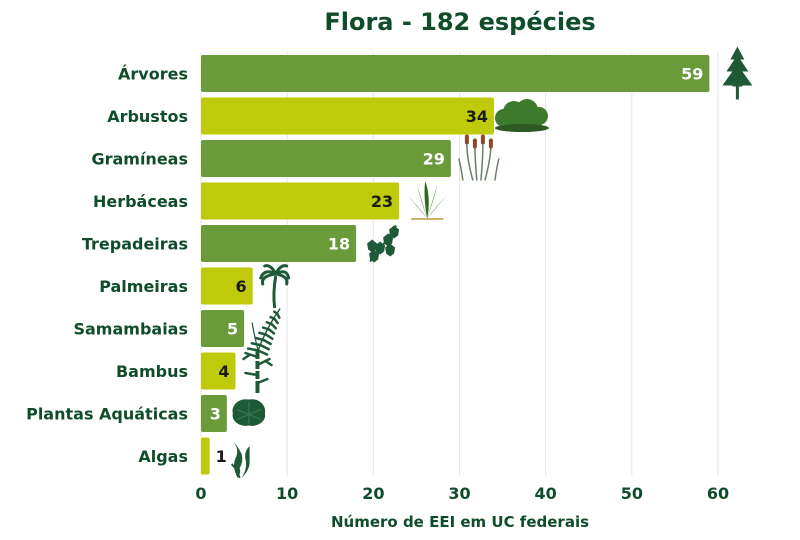 Image resolution: width=800 pixels, height=540 pixels. I want to click on category-label: Palmeiras, so click(143, 286).